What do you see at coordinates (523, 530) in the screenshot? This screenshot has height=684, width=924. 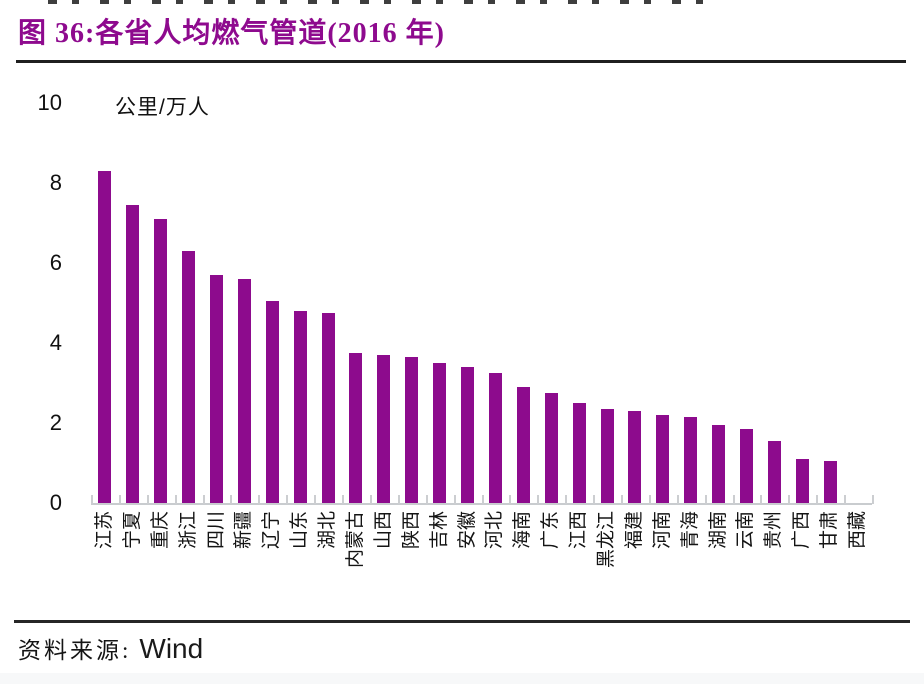 I see `x-category-label: 海南` at bounding box center [523, 530].